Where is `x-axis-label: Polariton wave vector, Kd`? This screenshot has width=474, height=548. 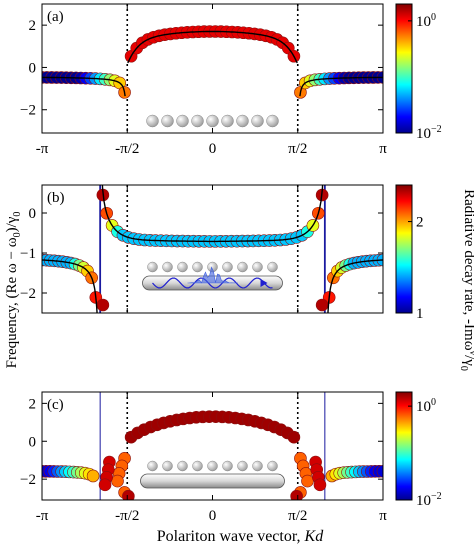
x-axis-label: Polariton wave vector, Kd is located at coordinates (240, 536).